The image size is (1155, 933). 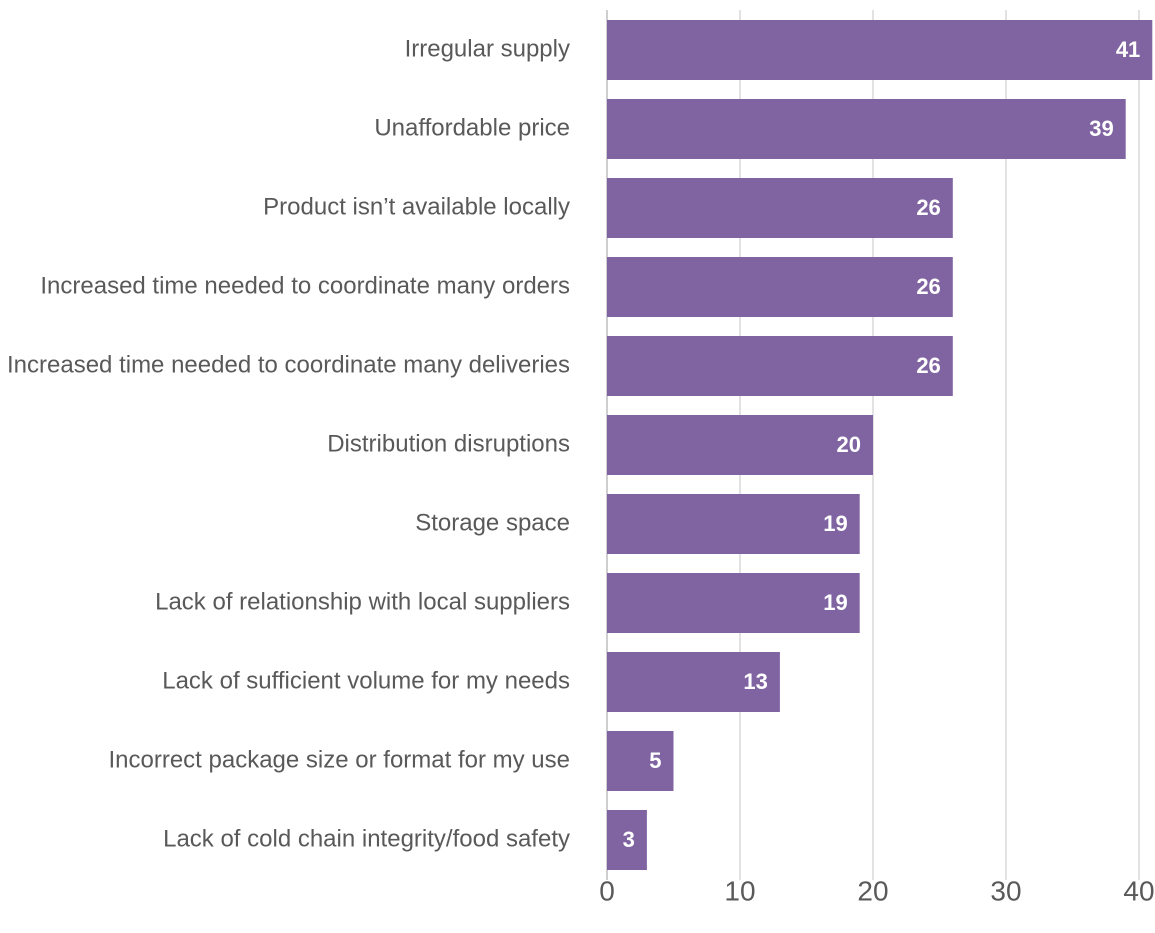 I want to click on x-tick-label: 20, so click(x=872, y=890).